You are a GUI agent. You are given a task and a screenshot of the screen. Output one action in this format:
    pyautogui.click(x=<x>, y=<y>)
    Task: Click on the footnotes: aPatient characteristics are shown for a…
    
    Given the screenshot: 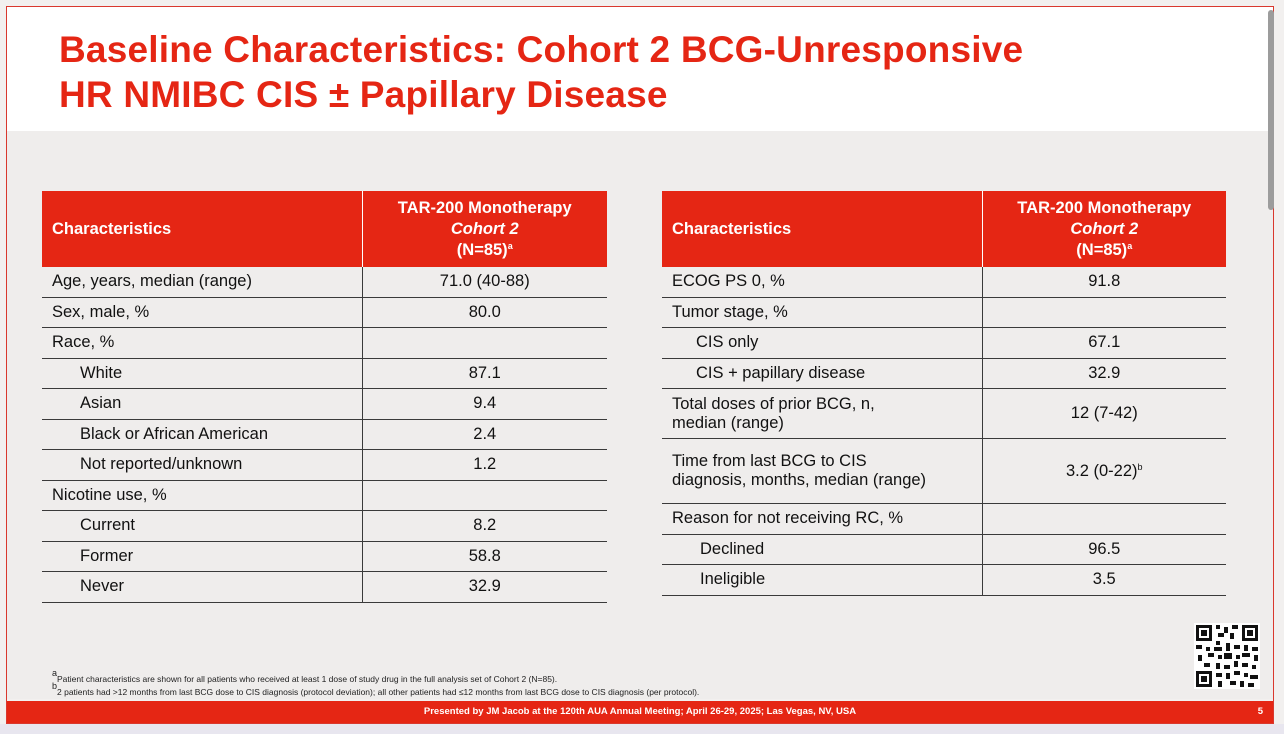 What is the action you would take?
    pyautogui.click(x=376, y=684)
    